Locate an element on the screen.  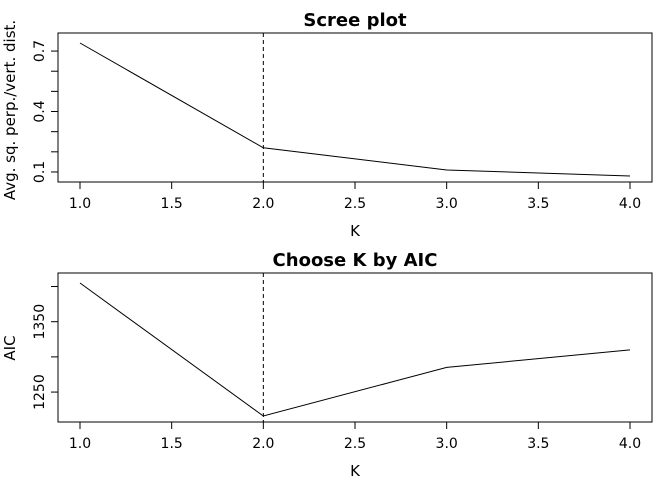
scree-plot-title: Scree plot is located at coordinates (355, 20).